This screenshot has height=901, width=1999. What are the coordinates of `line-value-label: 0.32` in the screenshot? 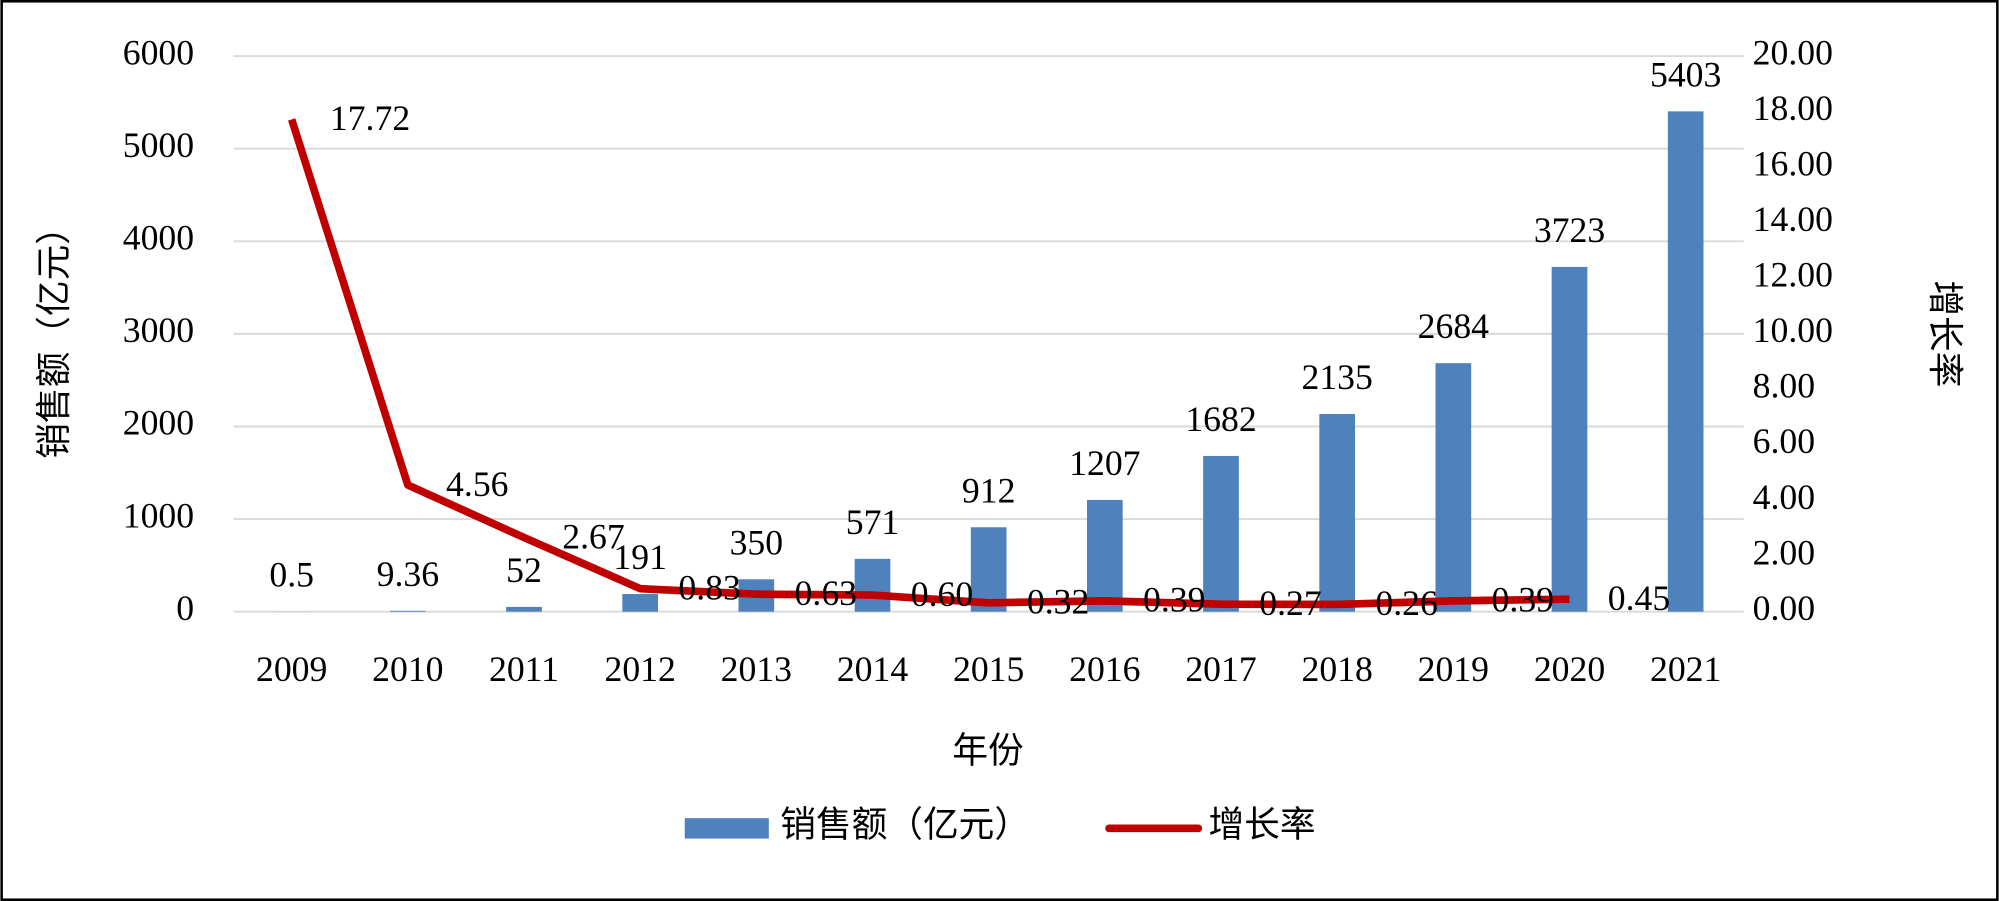 It's located at (1058, 602).